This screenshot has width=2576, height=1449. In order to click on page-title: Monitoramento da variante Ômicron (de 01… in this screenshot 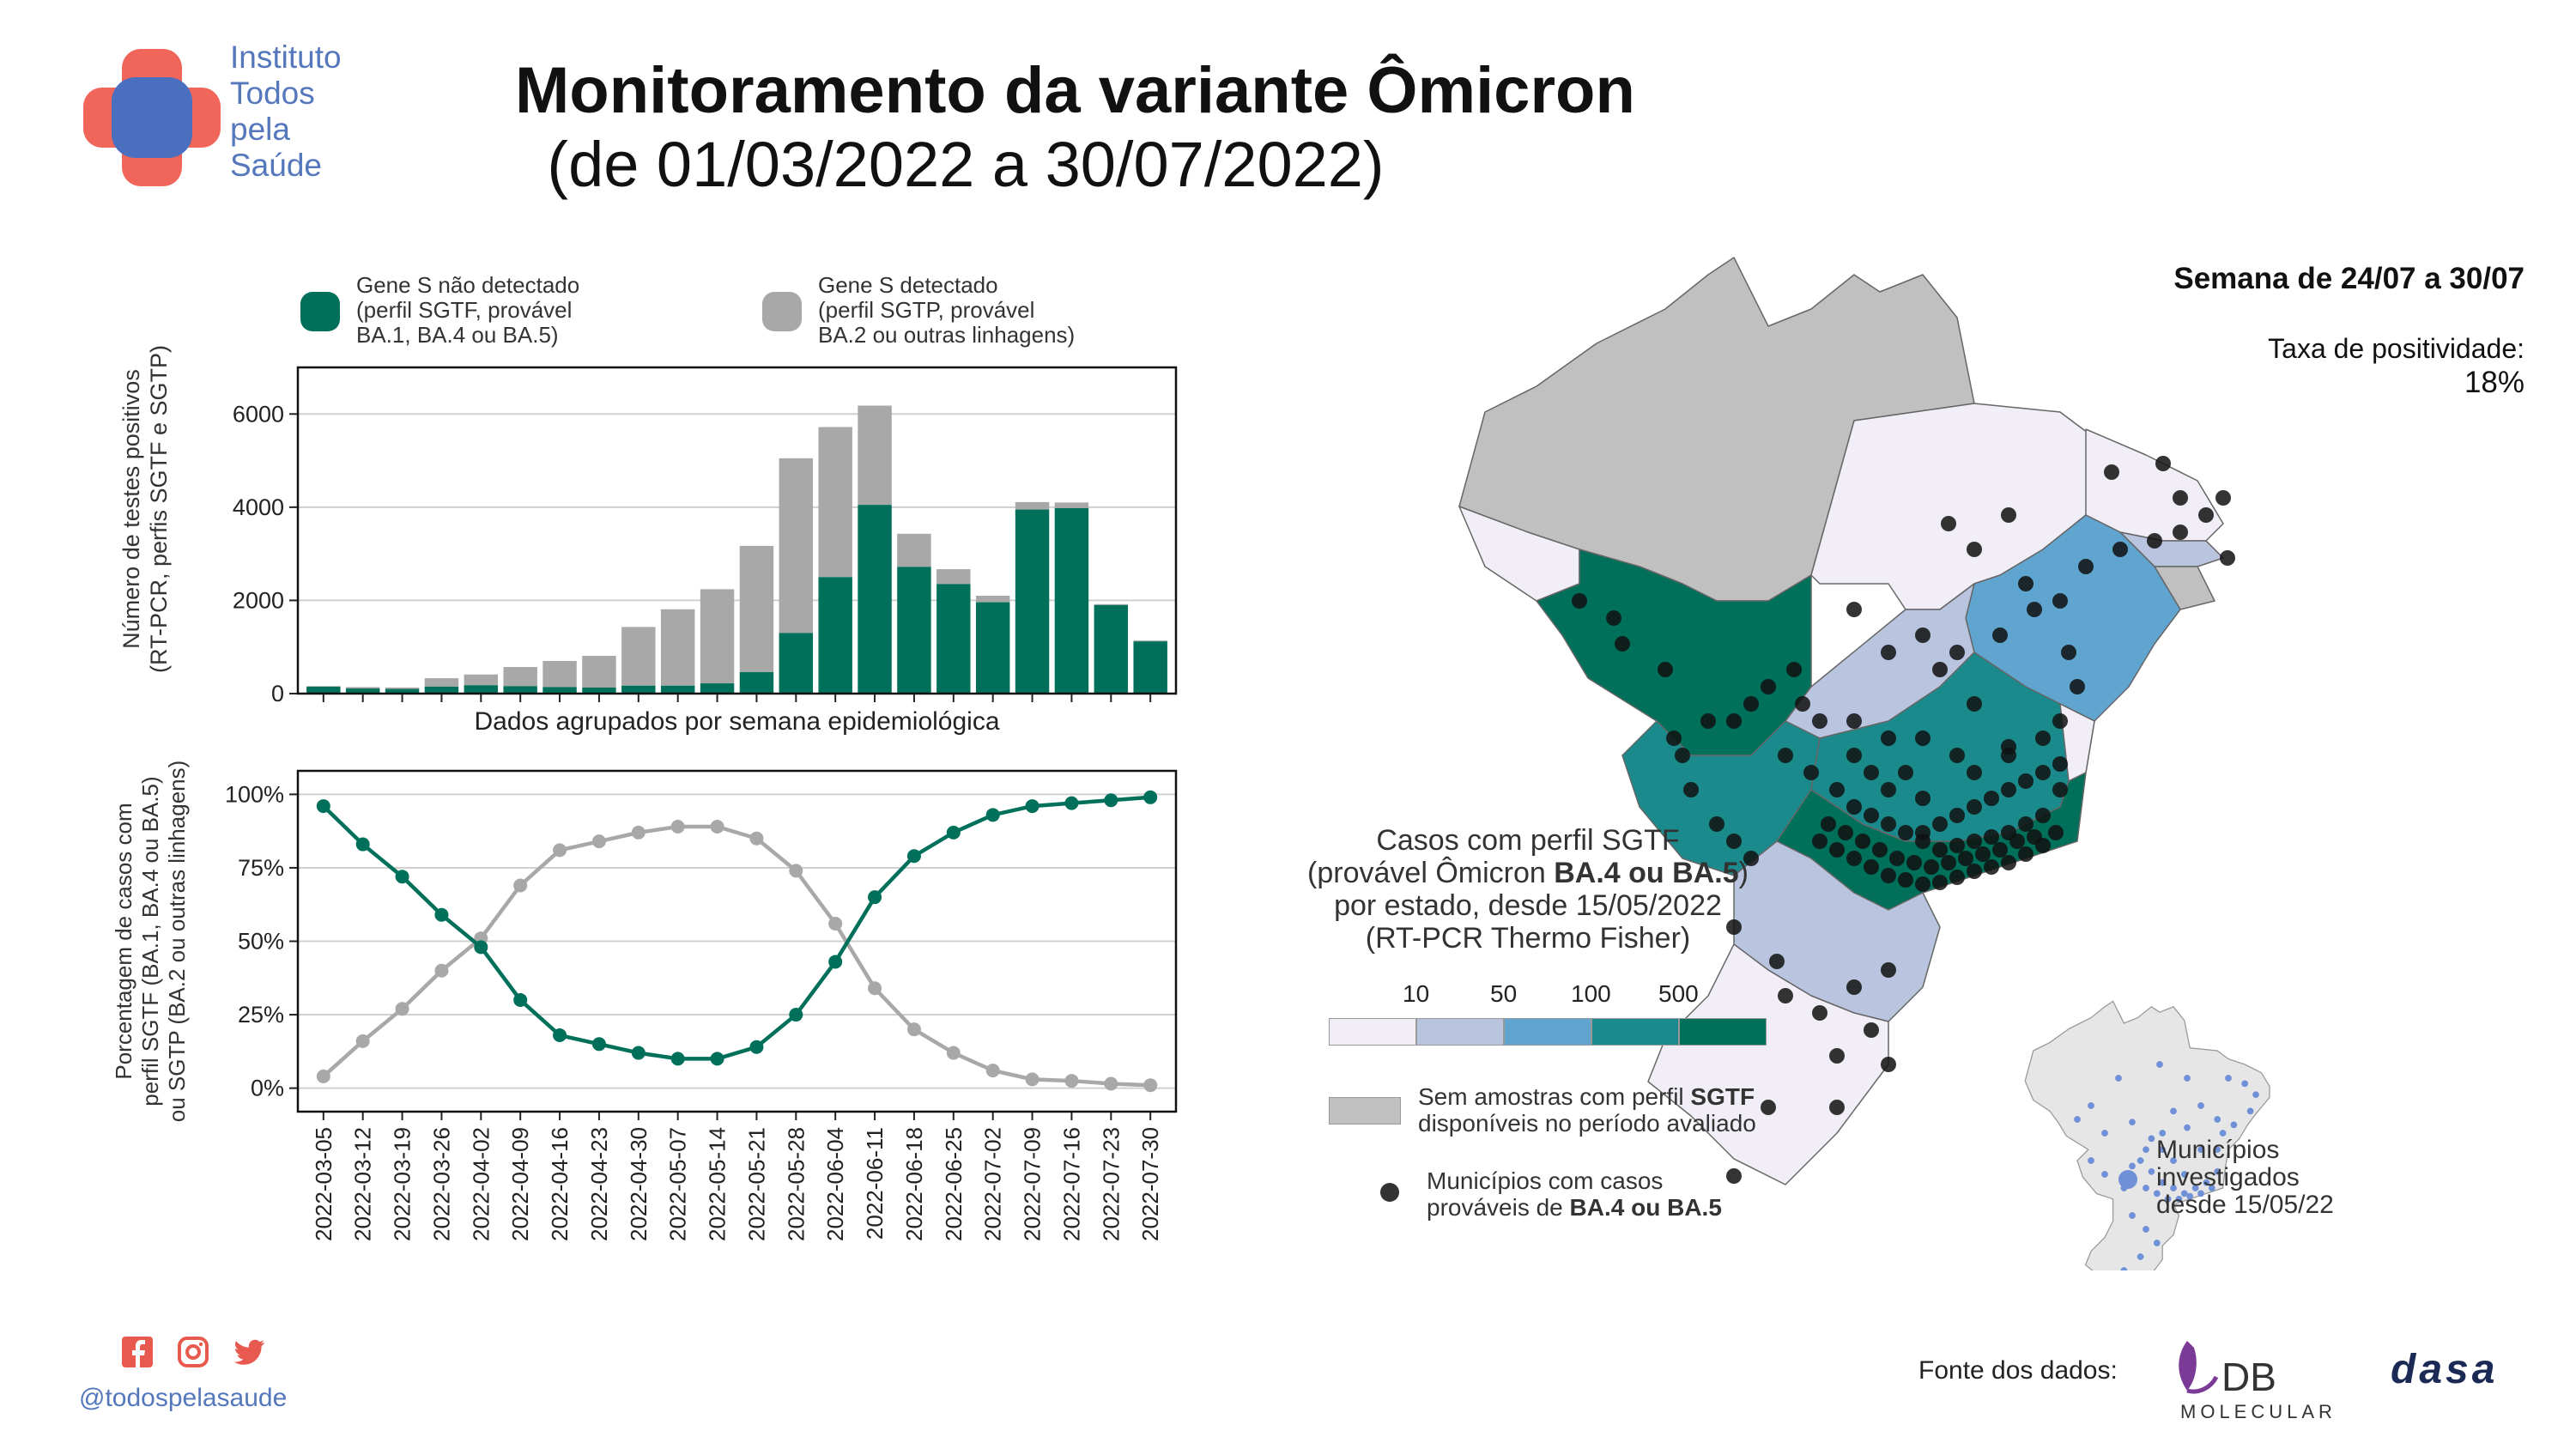, I will do `click(1075, 127)`.